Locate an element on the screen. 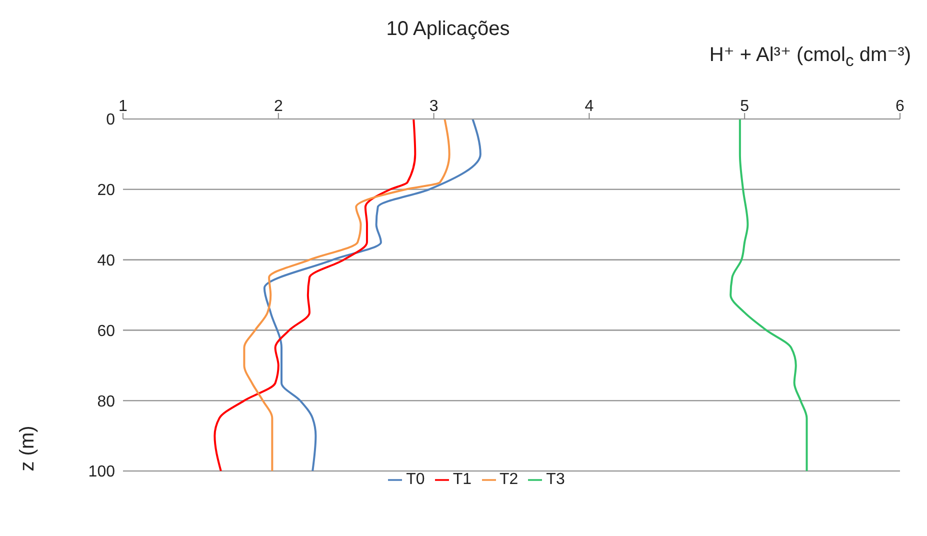 The width and height of the screenshot is (927, 536). y-tick-label: 80 is located at coordinates (106, 401).